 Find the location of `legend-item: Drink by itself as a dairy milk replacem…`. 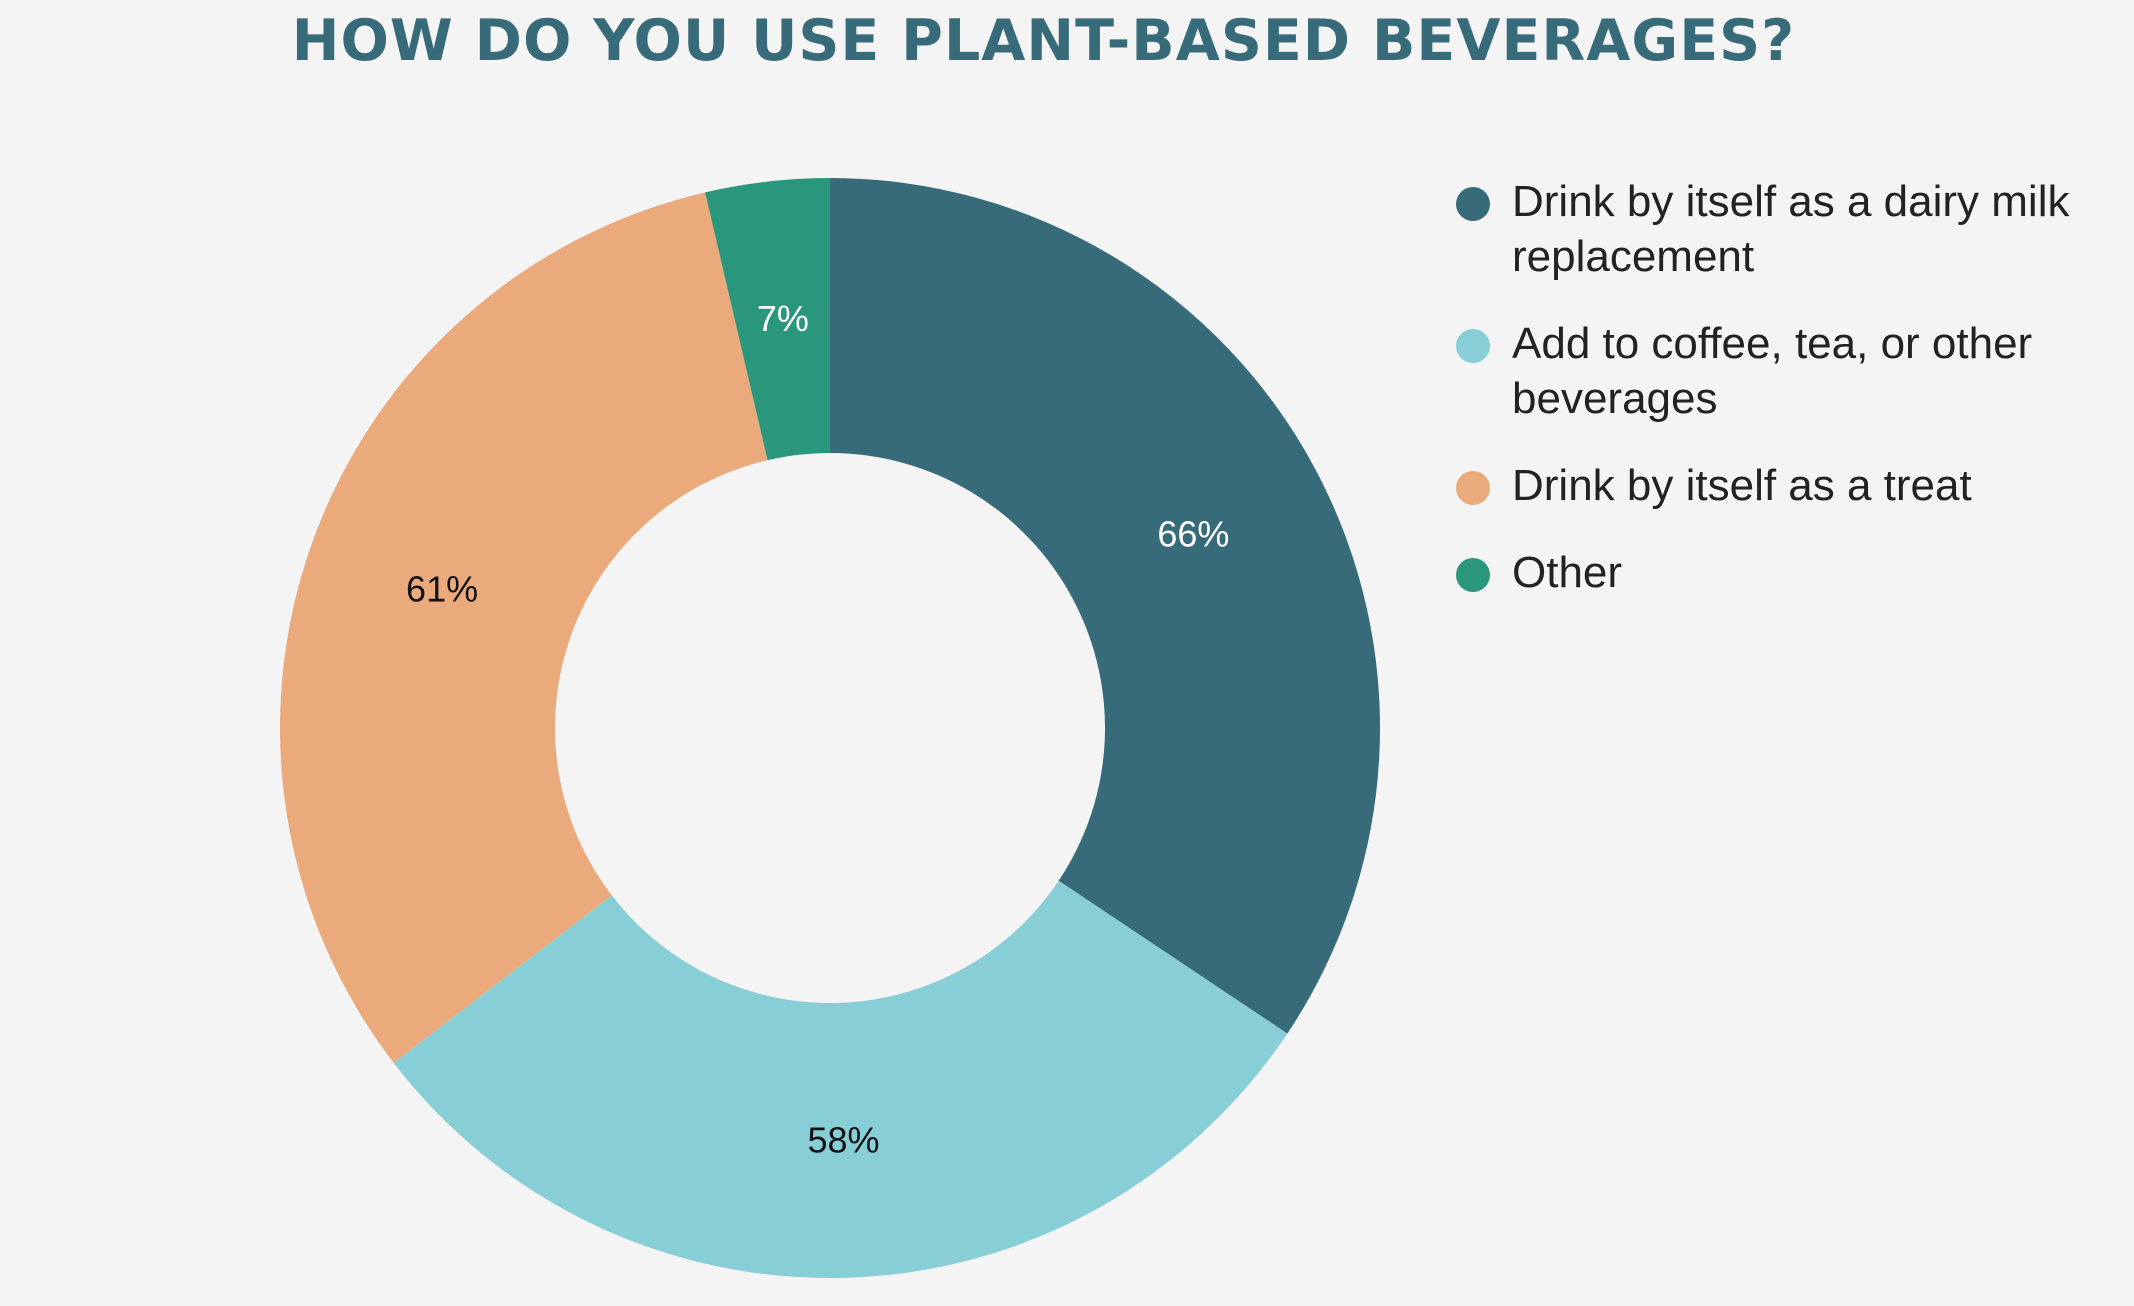

legend-item: Drink by itself as a dairy milk replacem… is located at coordinates (1770, 229).